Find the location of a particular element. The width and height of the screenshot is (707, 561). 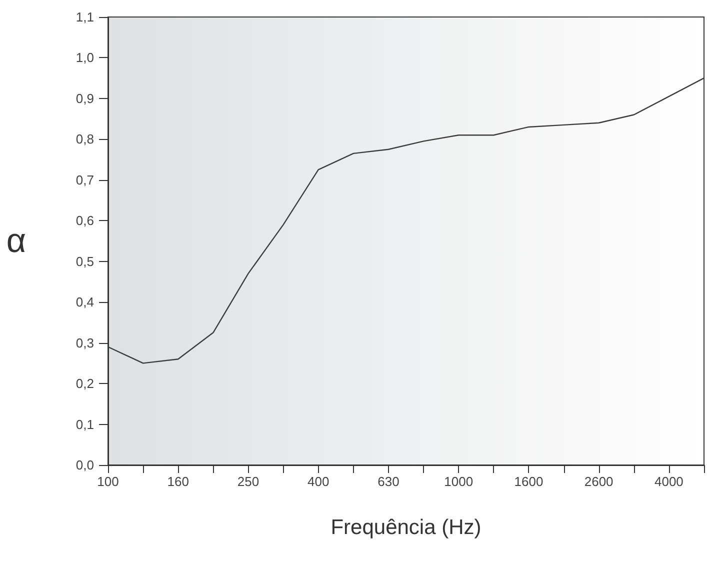

y-tick-label: 1,0 is located at coordinates (85, 58).